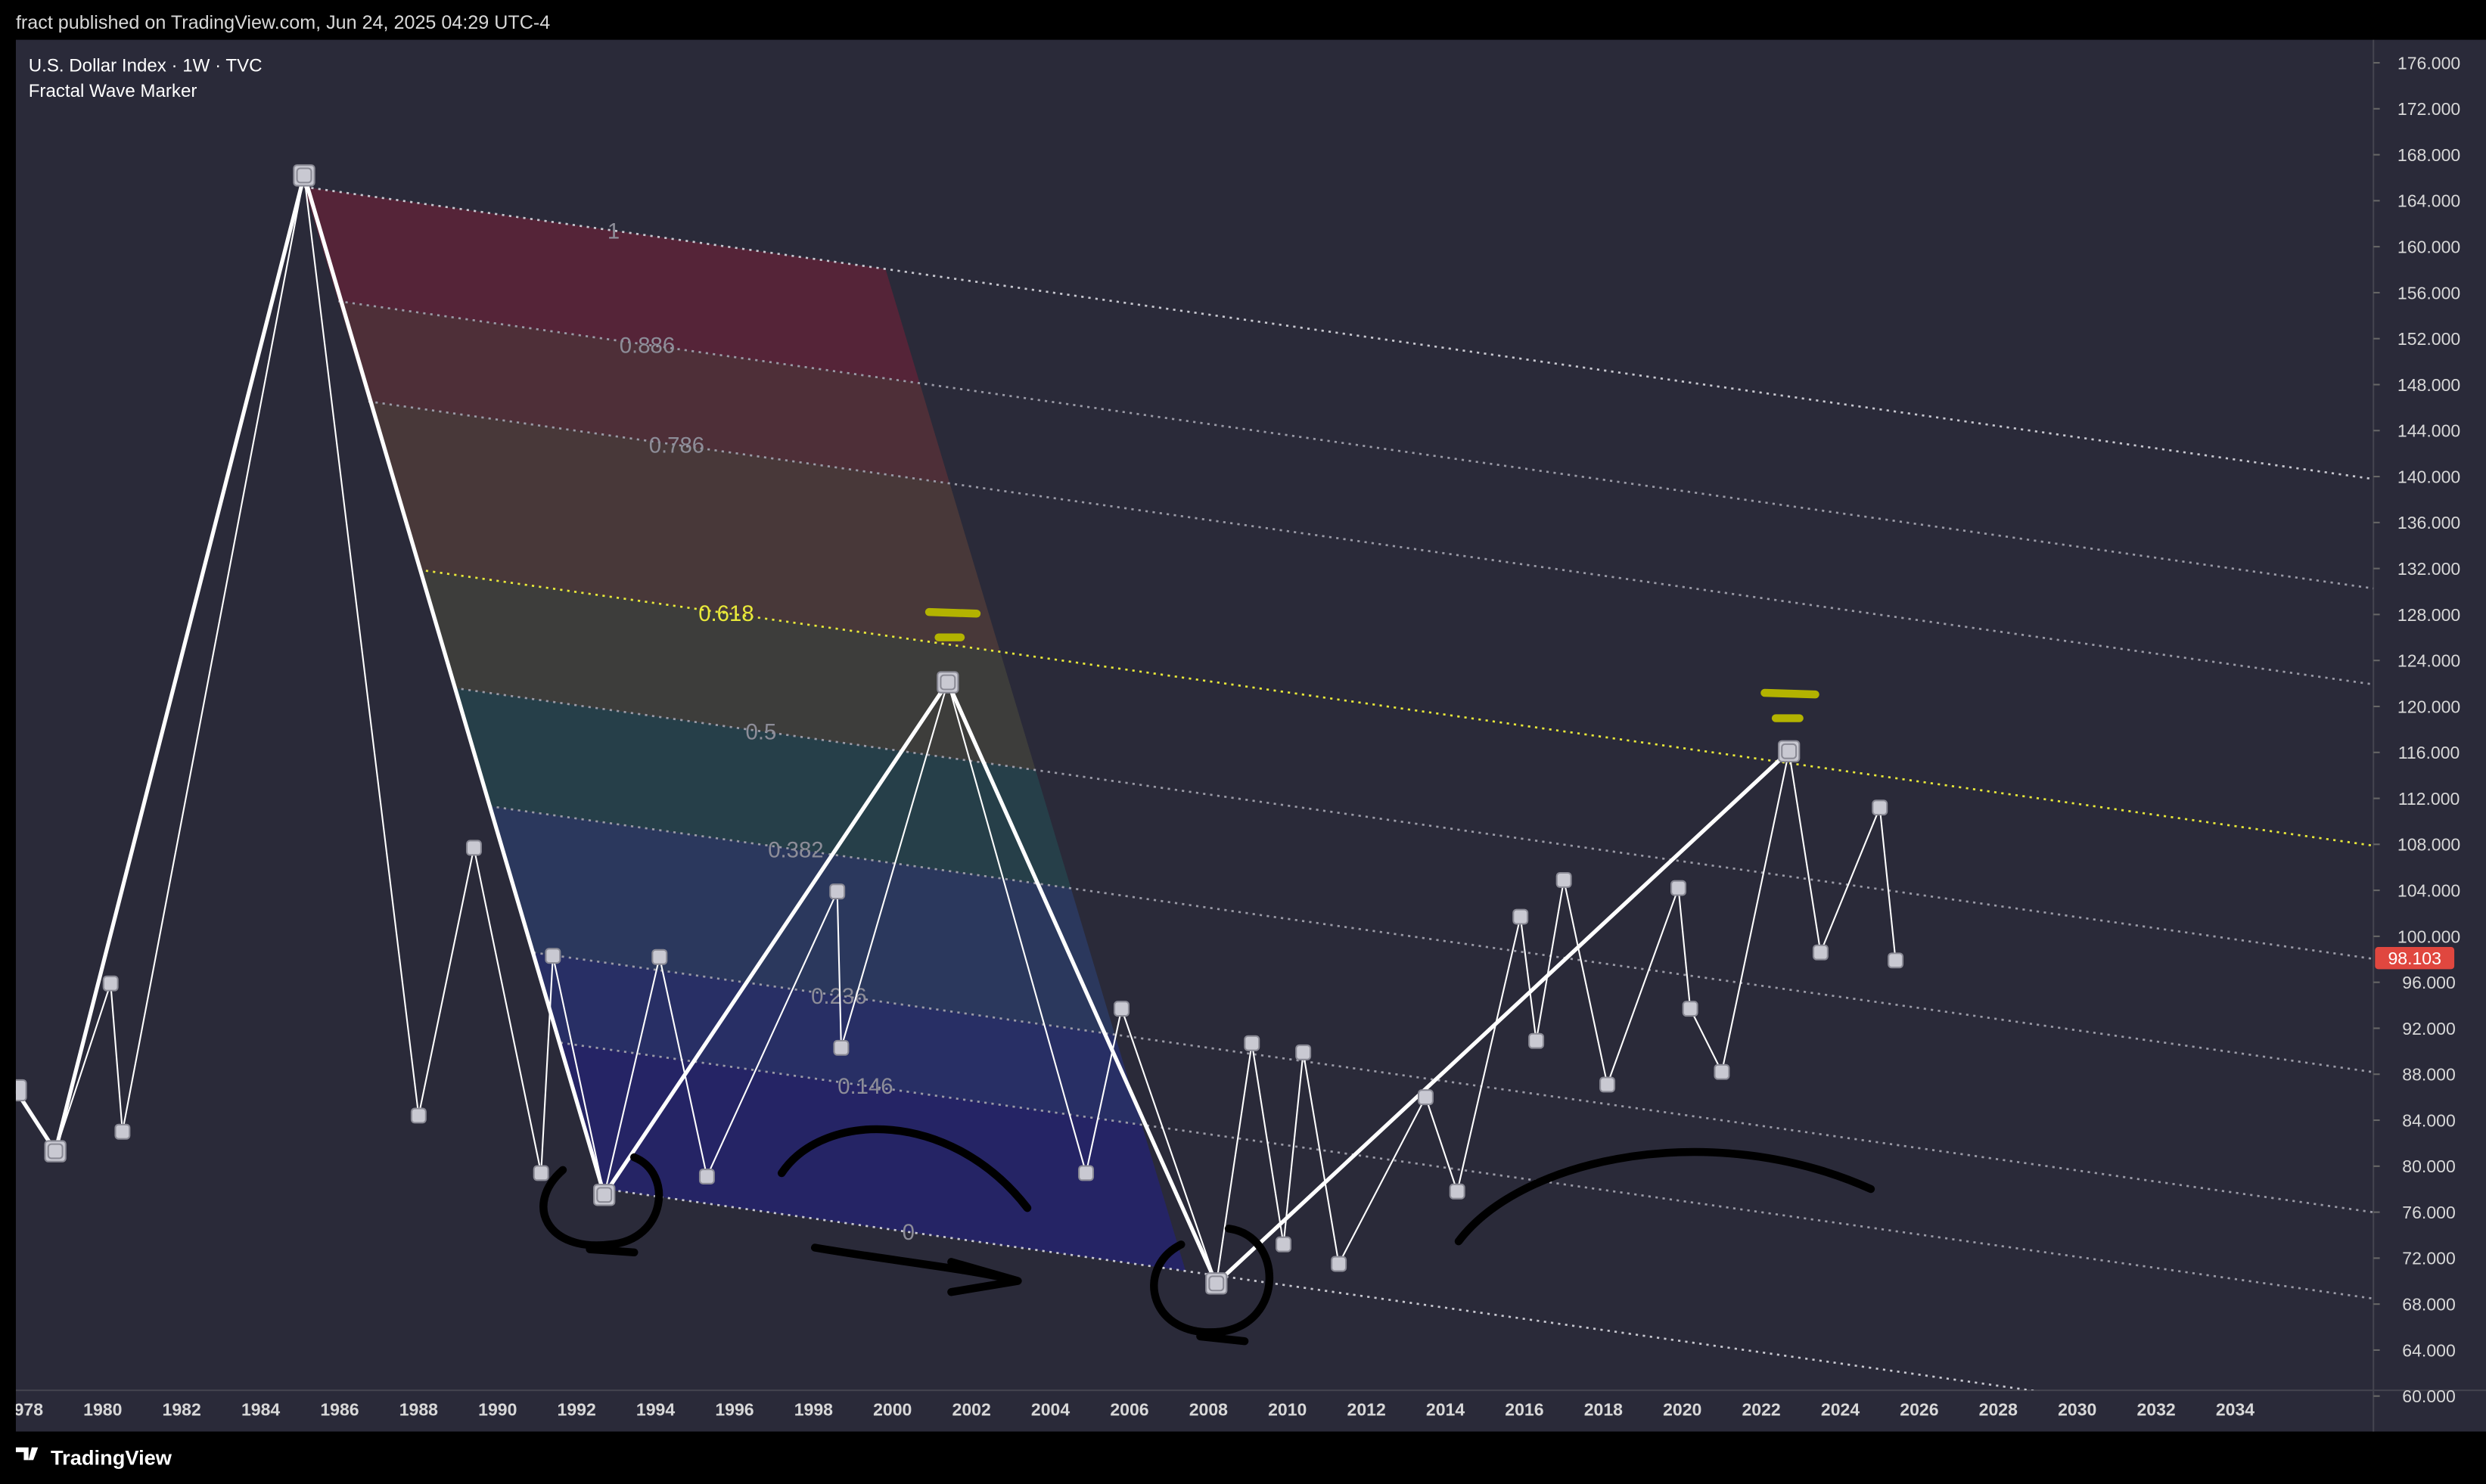  Describe the element at coordinates (577, 1410) in the screenshot. I see `x-tick-label: 1992` at that location.